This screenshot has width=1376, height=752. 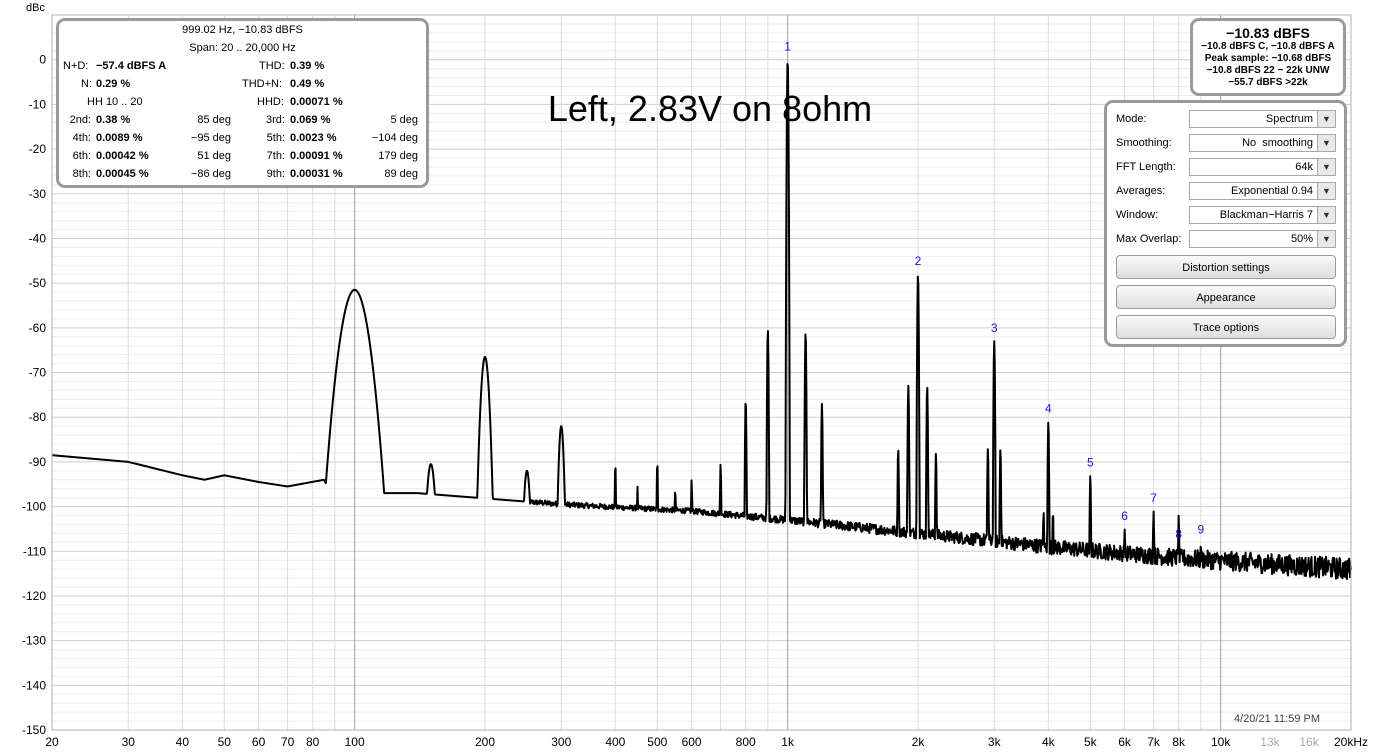 What do you see at coordinates (38, 194) in the screenshot?
I see `y-tick-label: -30` at bounding box center [38, 194].